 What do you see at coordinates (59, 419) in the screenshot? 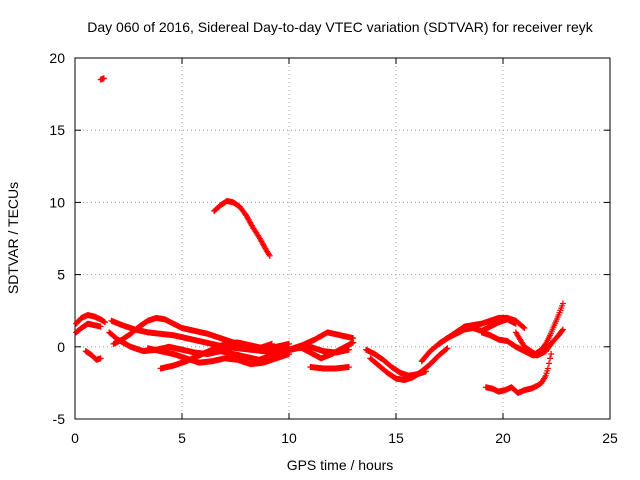
I see `y-tick-label: -5` at bounding box center [59, 419].